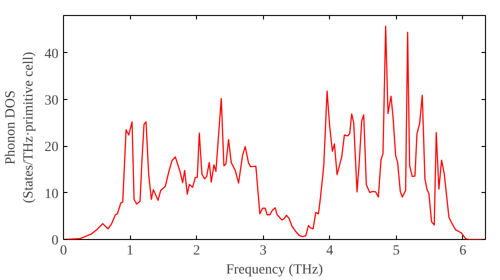 Image resolution: width=500 pixels, height=280 pixels. What do you see at coordinates (51, 54) in the screenshot?
I see `y-tick-label: 40` at bounding box center [51, 54].